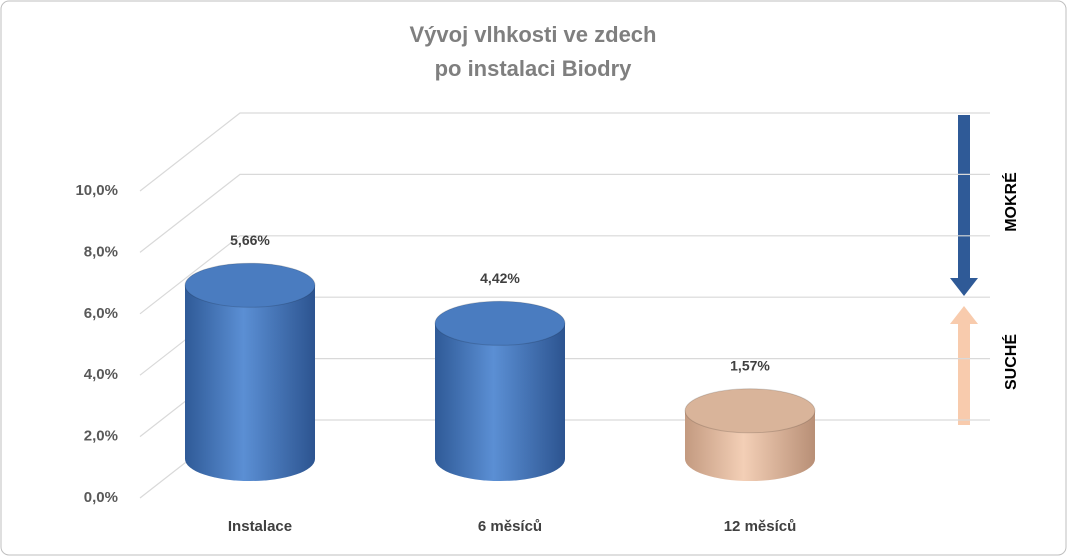  Describe the element at coordinates (101, 313) in the screenshot. I see `y-tick-label: 6,0%` at that location.